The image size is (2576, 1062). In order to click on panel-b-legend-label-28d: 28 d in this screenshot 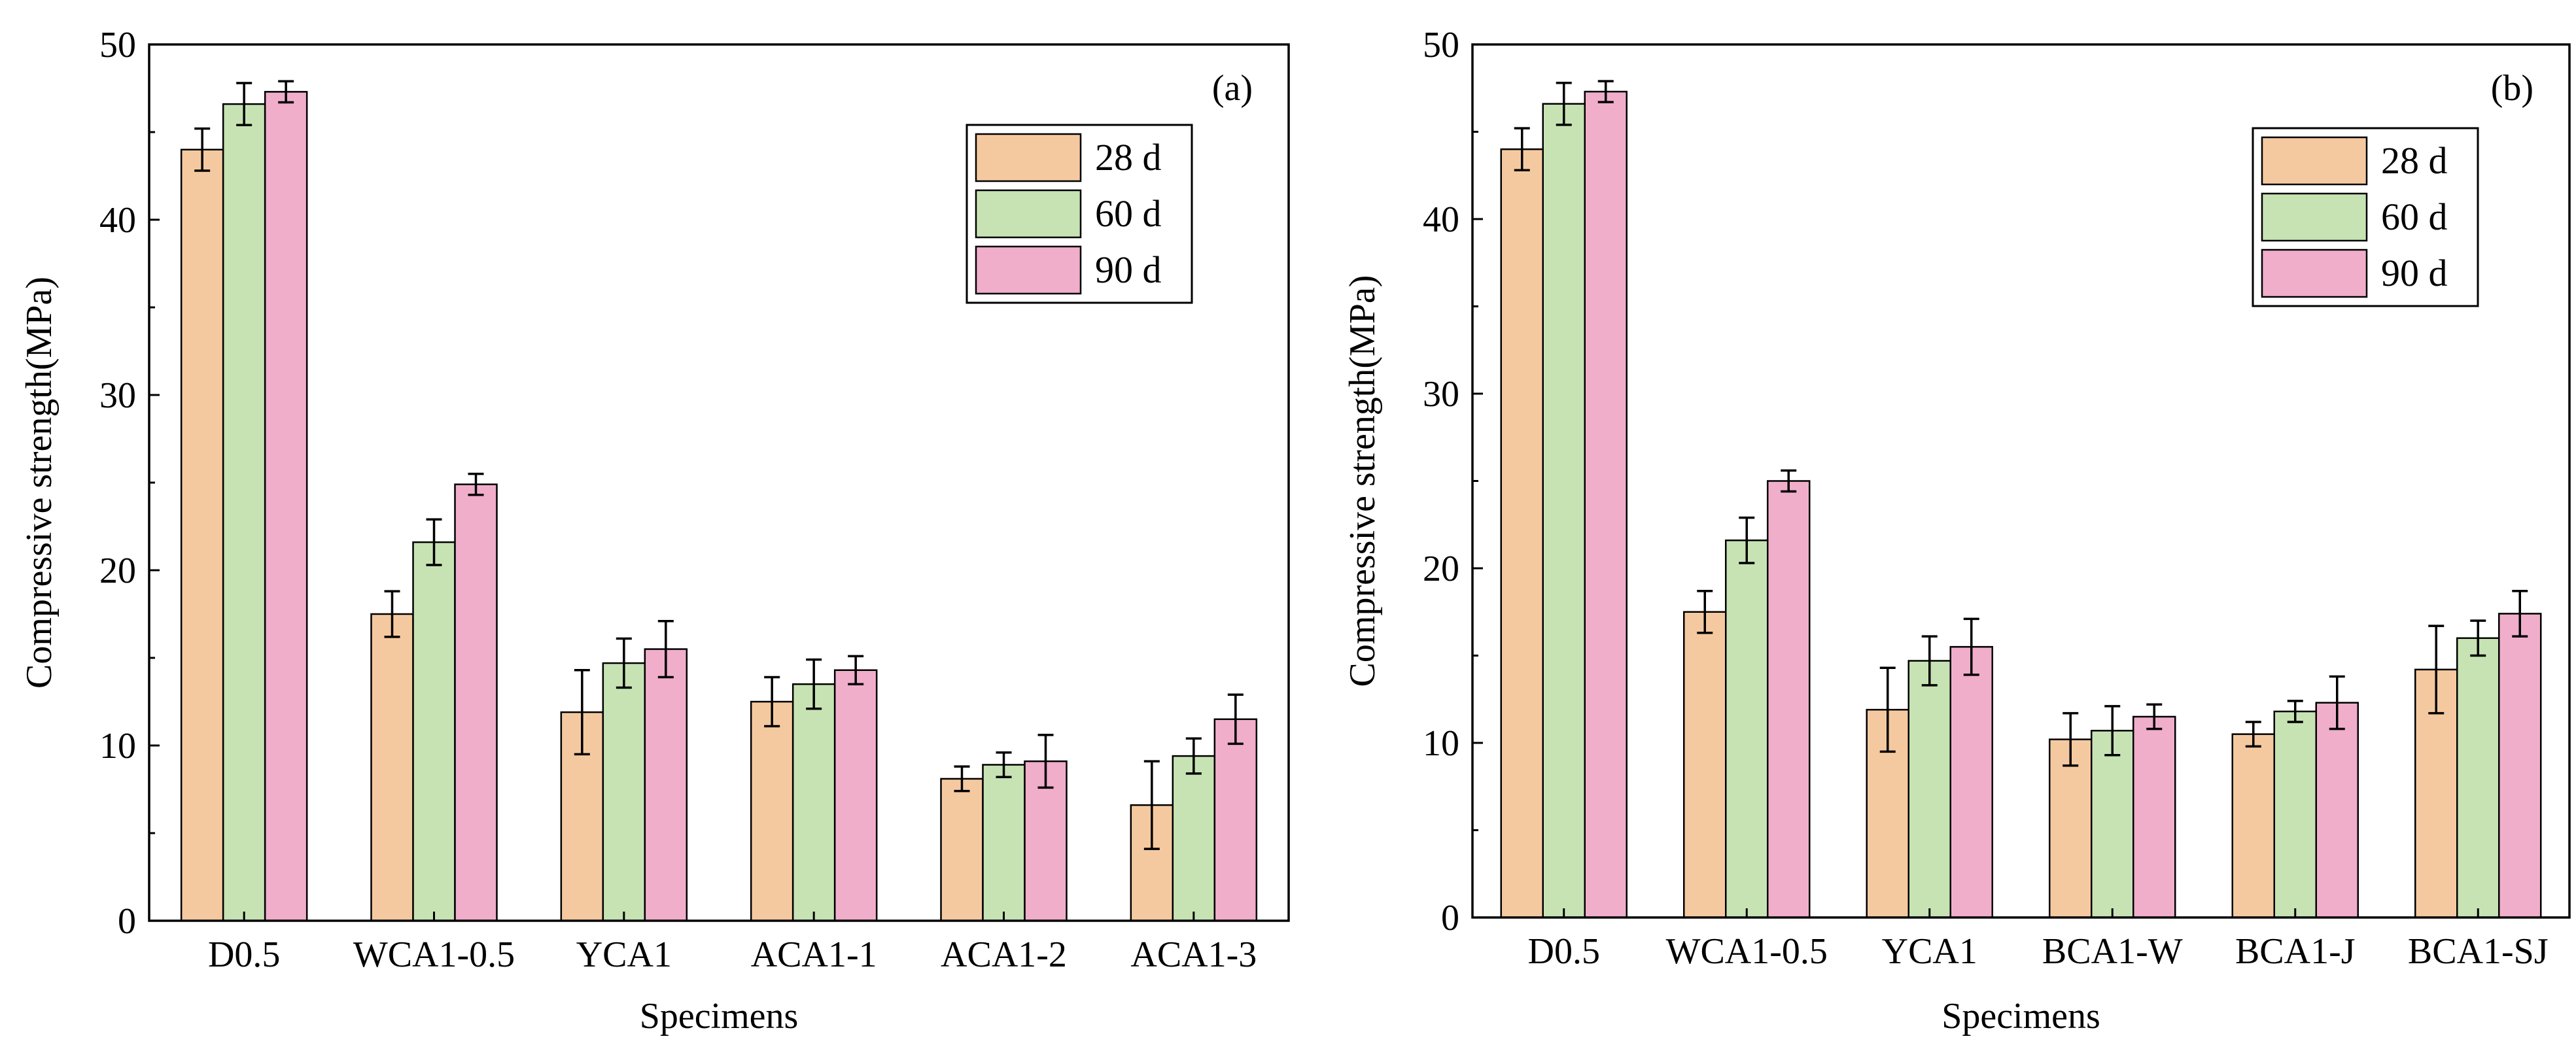, I will do `click(2414, 160)`.